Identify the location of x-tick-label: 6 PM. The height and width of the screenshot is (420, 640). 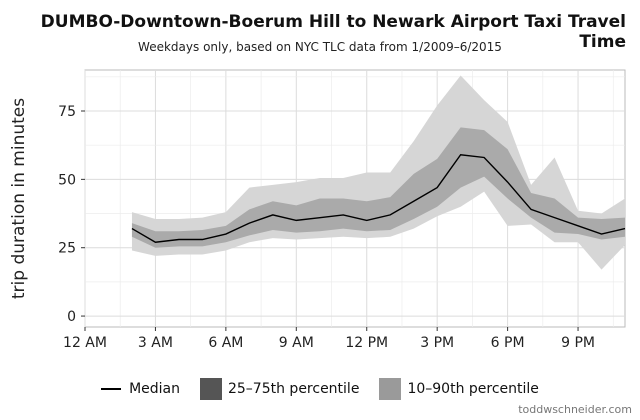
(508, 343).